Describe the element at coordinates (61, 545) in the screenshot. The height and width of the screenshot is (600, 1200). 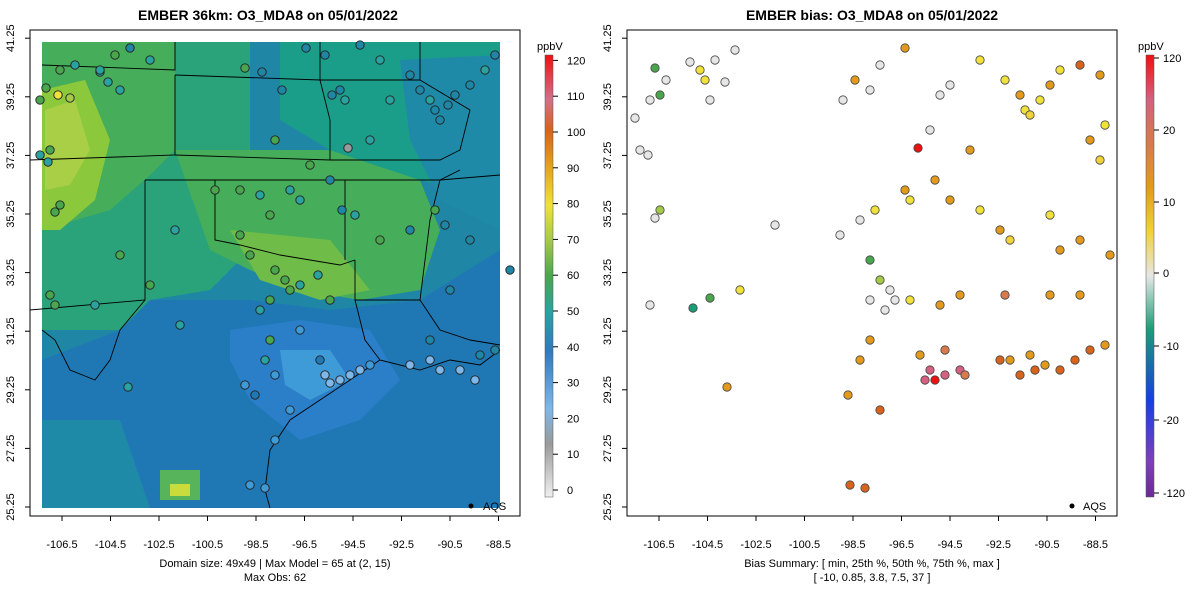
I see `left-x-tick-label: -106.5` at that location.